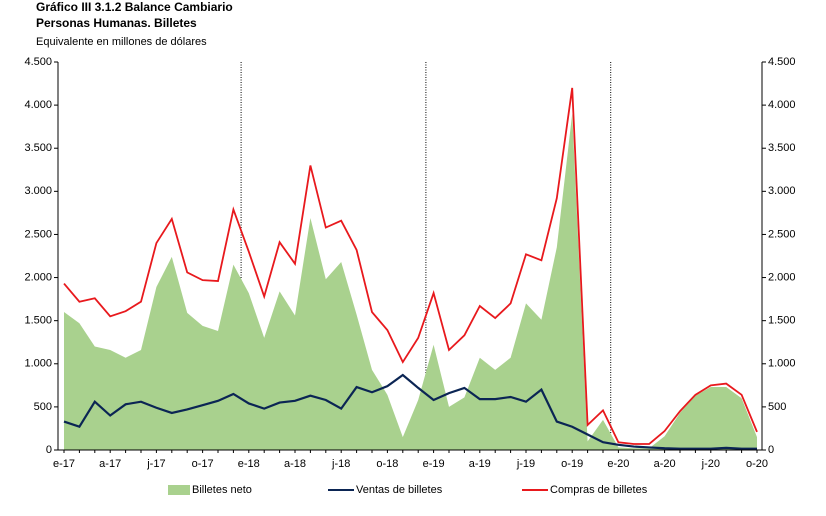  Describe the element at coordinates (38, 234) in the screenshot. I see `y-tick-label: 2.500` at that location.